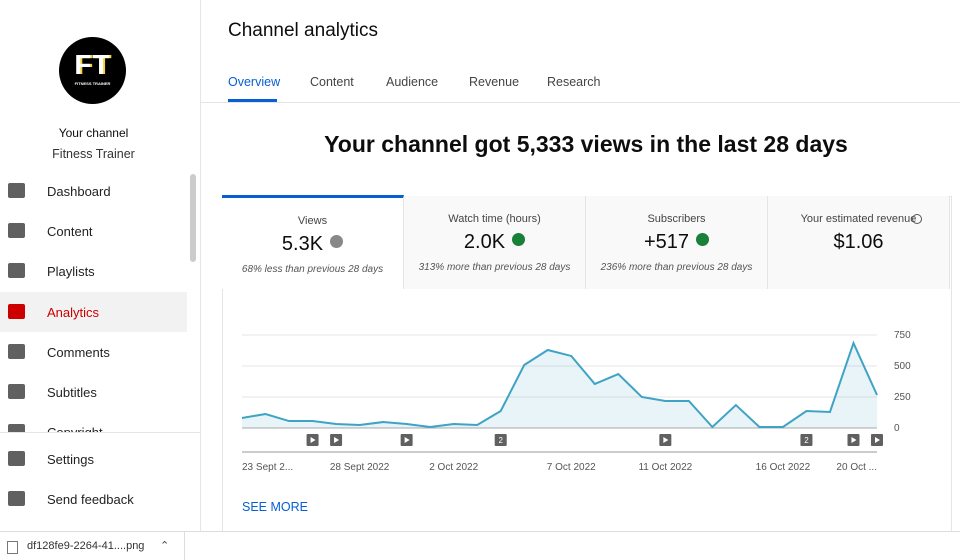 The image size is (960, 560). What do you see at coordinates (858, 219) in the screenshot?
I see `metric-label: Your estimated revenue` at bounding box center [858, 219].